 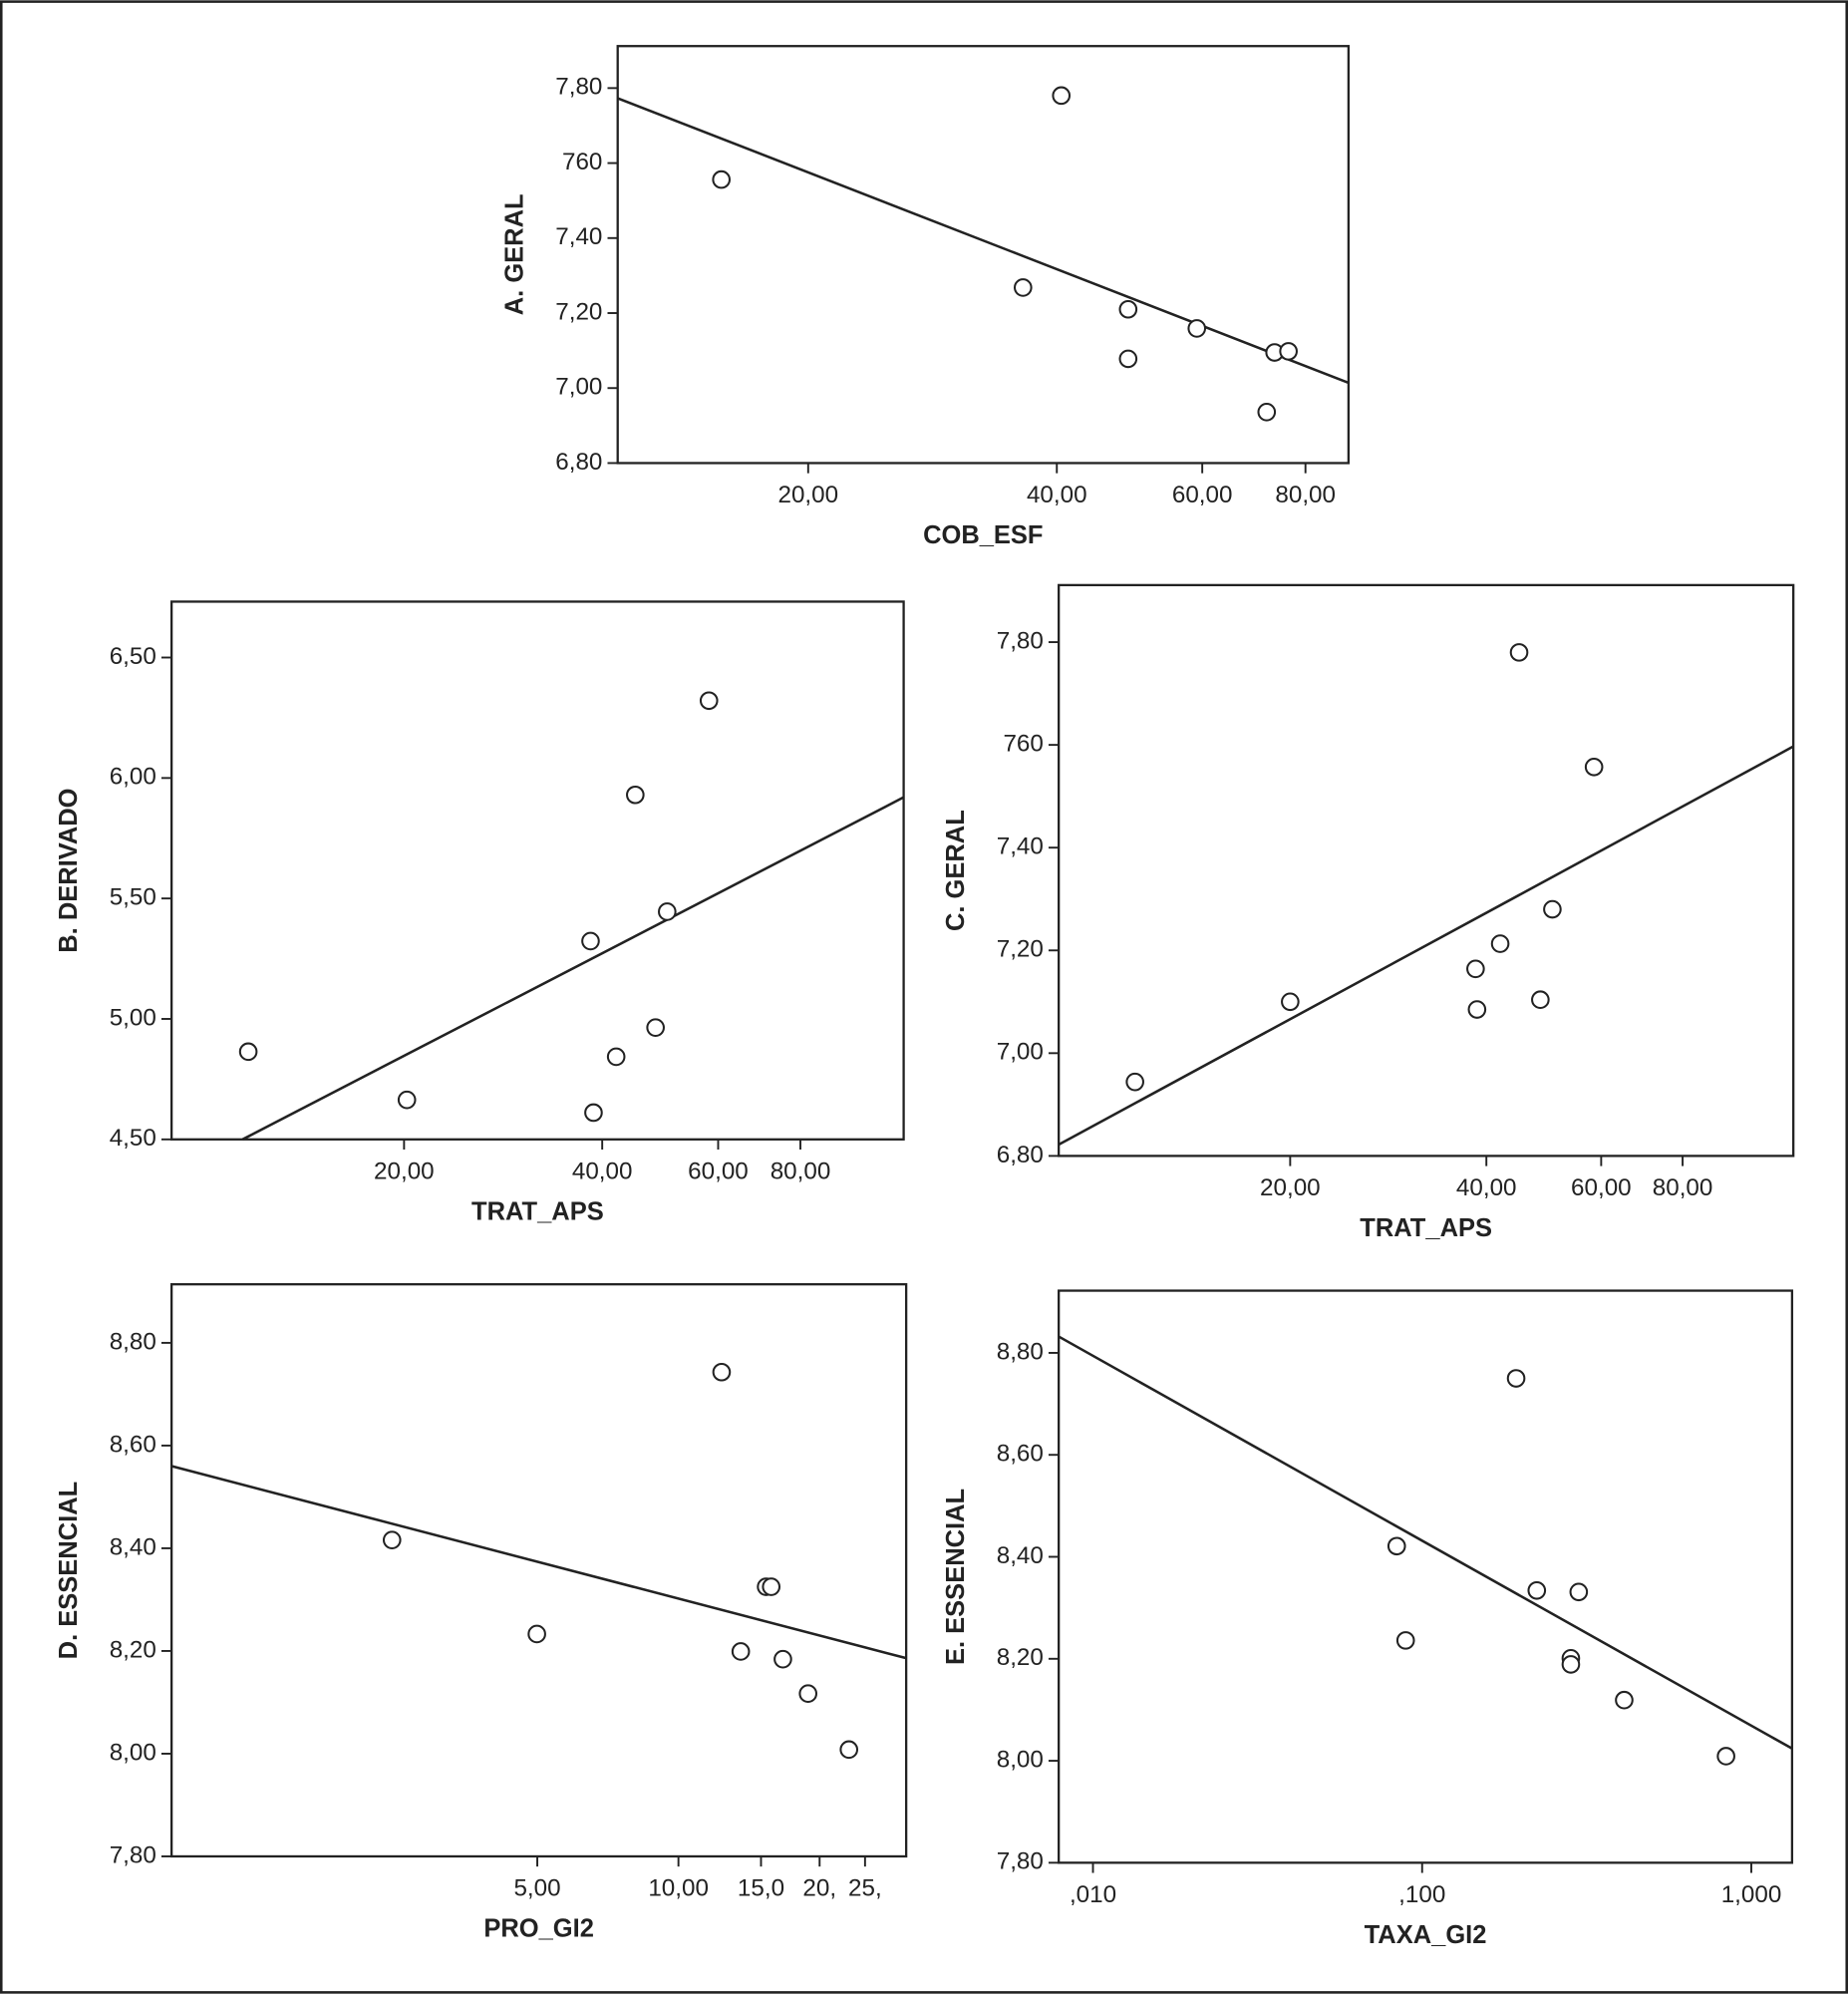 I want to click on y-axis-title: E. ESSENCIAL, so click(x=956, y=1577).